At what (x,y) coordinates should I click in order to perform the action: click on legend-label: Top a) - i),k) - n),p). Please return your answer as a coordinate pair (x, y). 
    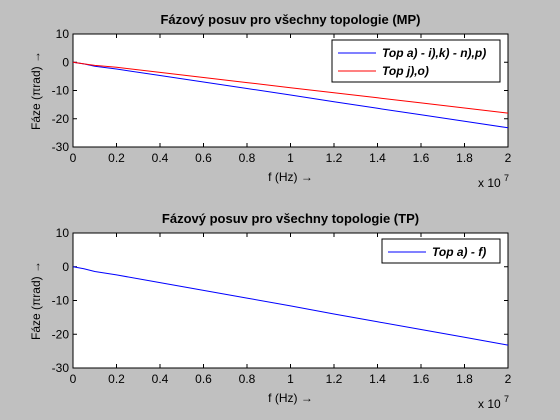
    Looking at the image, I should click on (434, 53).